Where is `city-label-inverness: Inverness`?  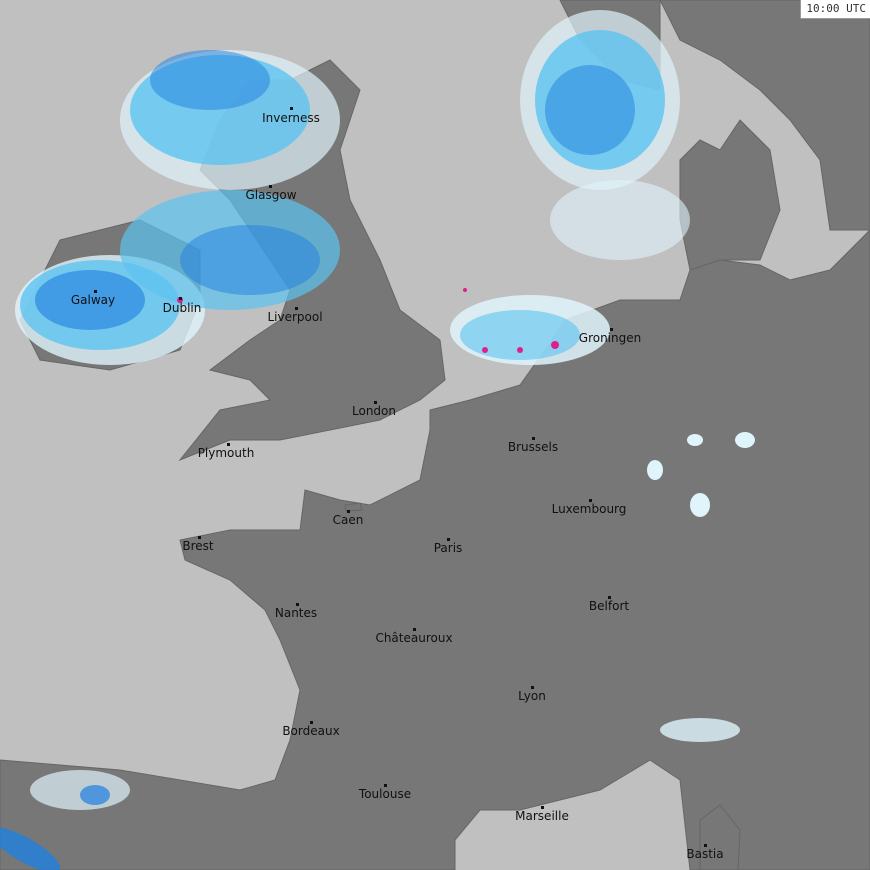
city-label-inverness: Inverness is located at coordinates (291, 118).